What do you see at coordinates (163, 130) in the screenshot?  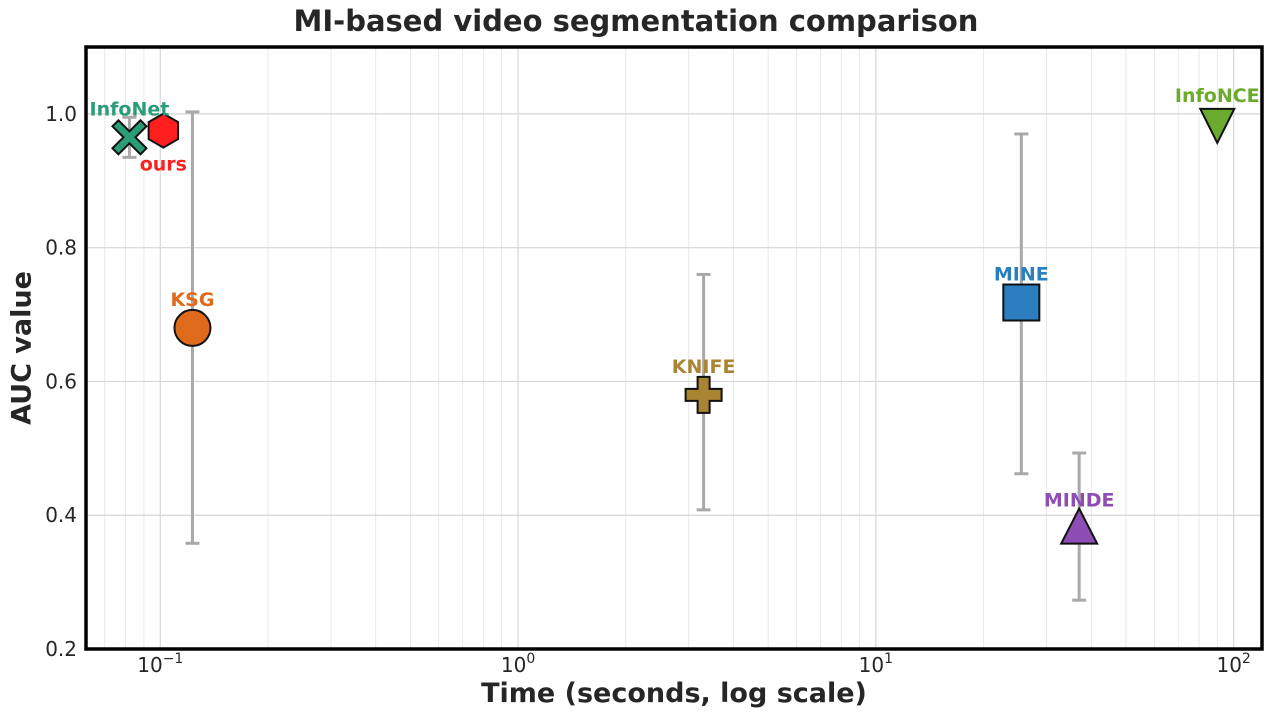 I see `marker-ours` at bounding box center [163, 130].